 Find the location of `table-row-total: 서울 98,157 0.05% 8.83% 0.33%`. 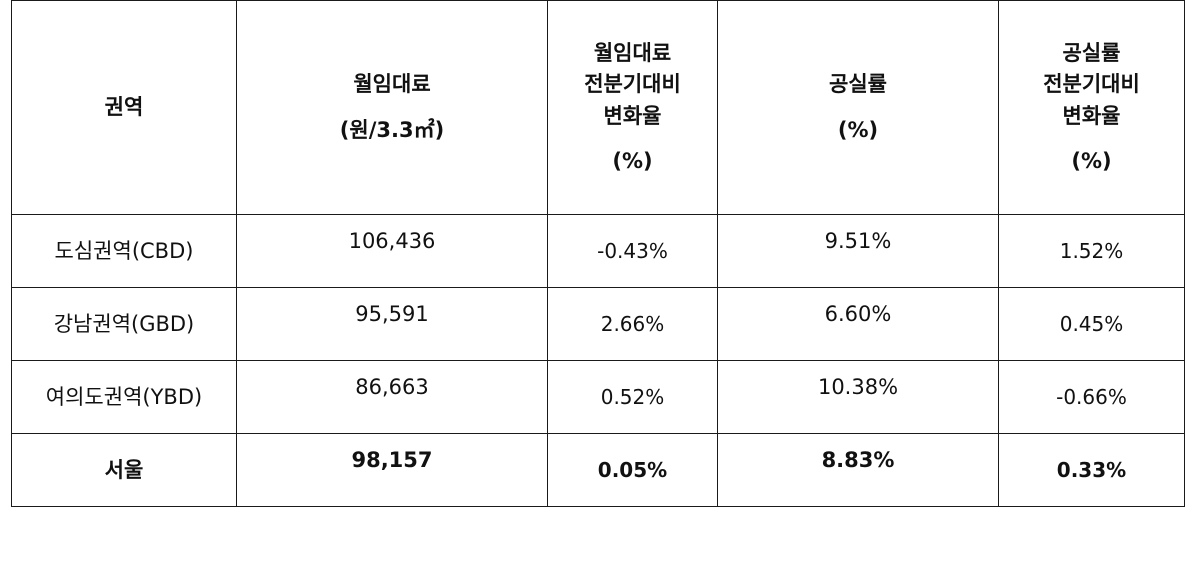

table-row-total: 서울 98,157 0.05% 8.83% 0.33% is located at coordinates (598, 470).